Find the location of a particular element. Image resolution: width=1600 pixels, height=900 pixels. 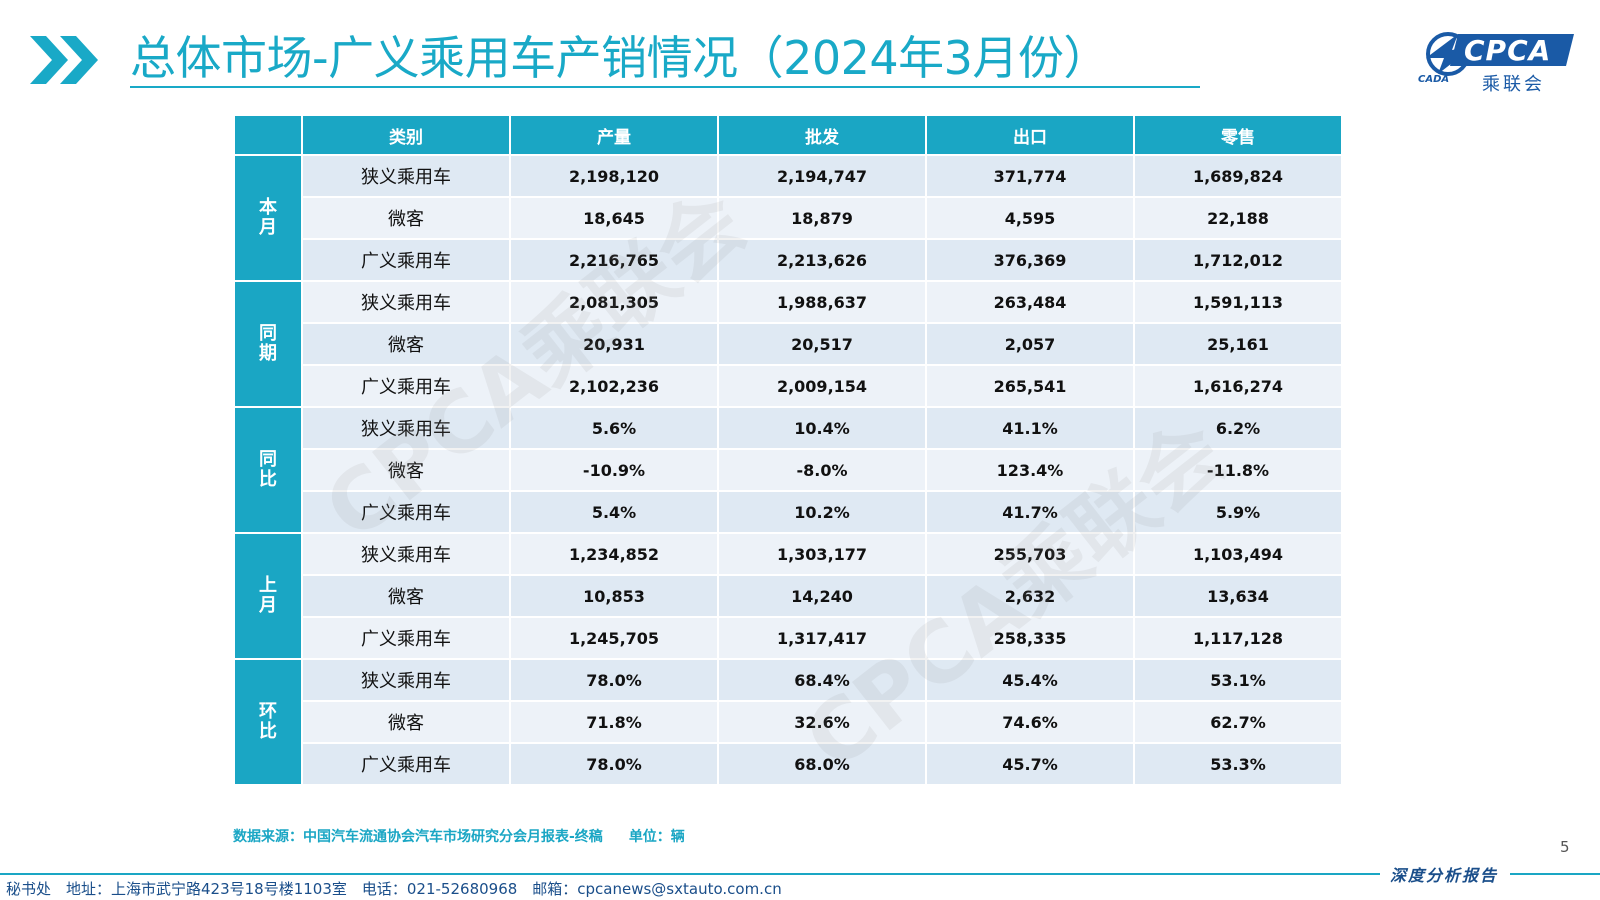

group-label: 环比 is located at coordinates (268, 722).